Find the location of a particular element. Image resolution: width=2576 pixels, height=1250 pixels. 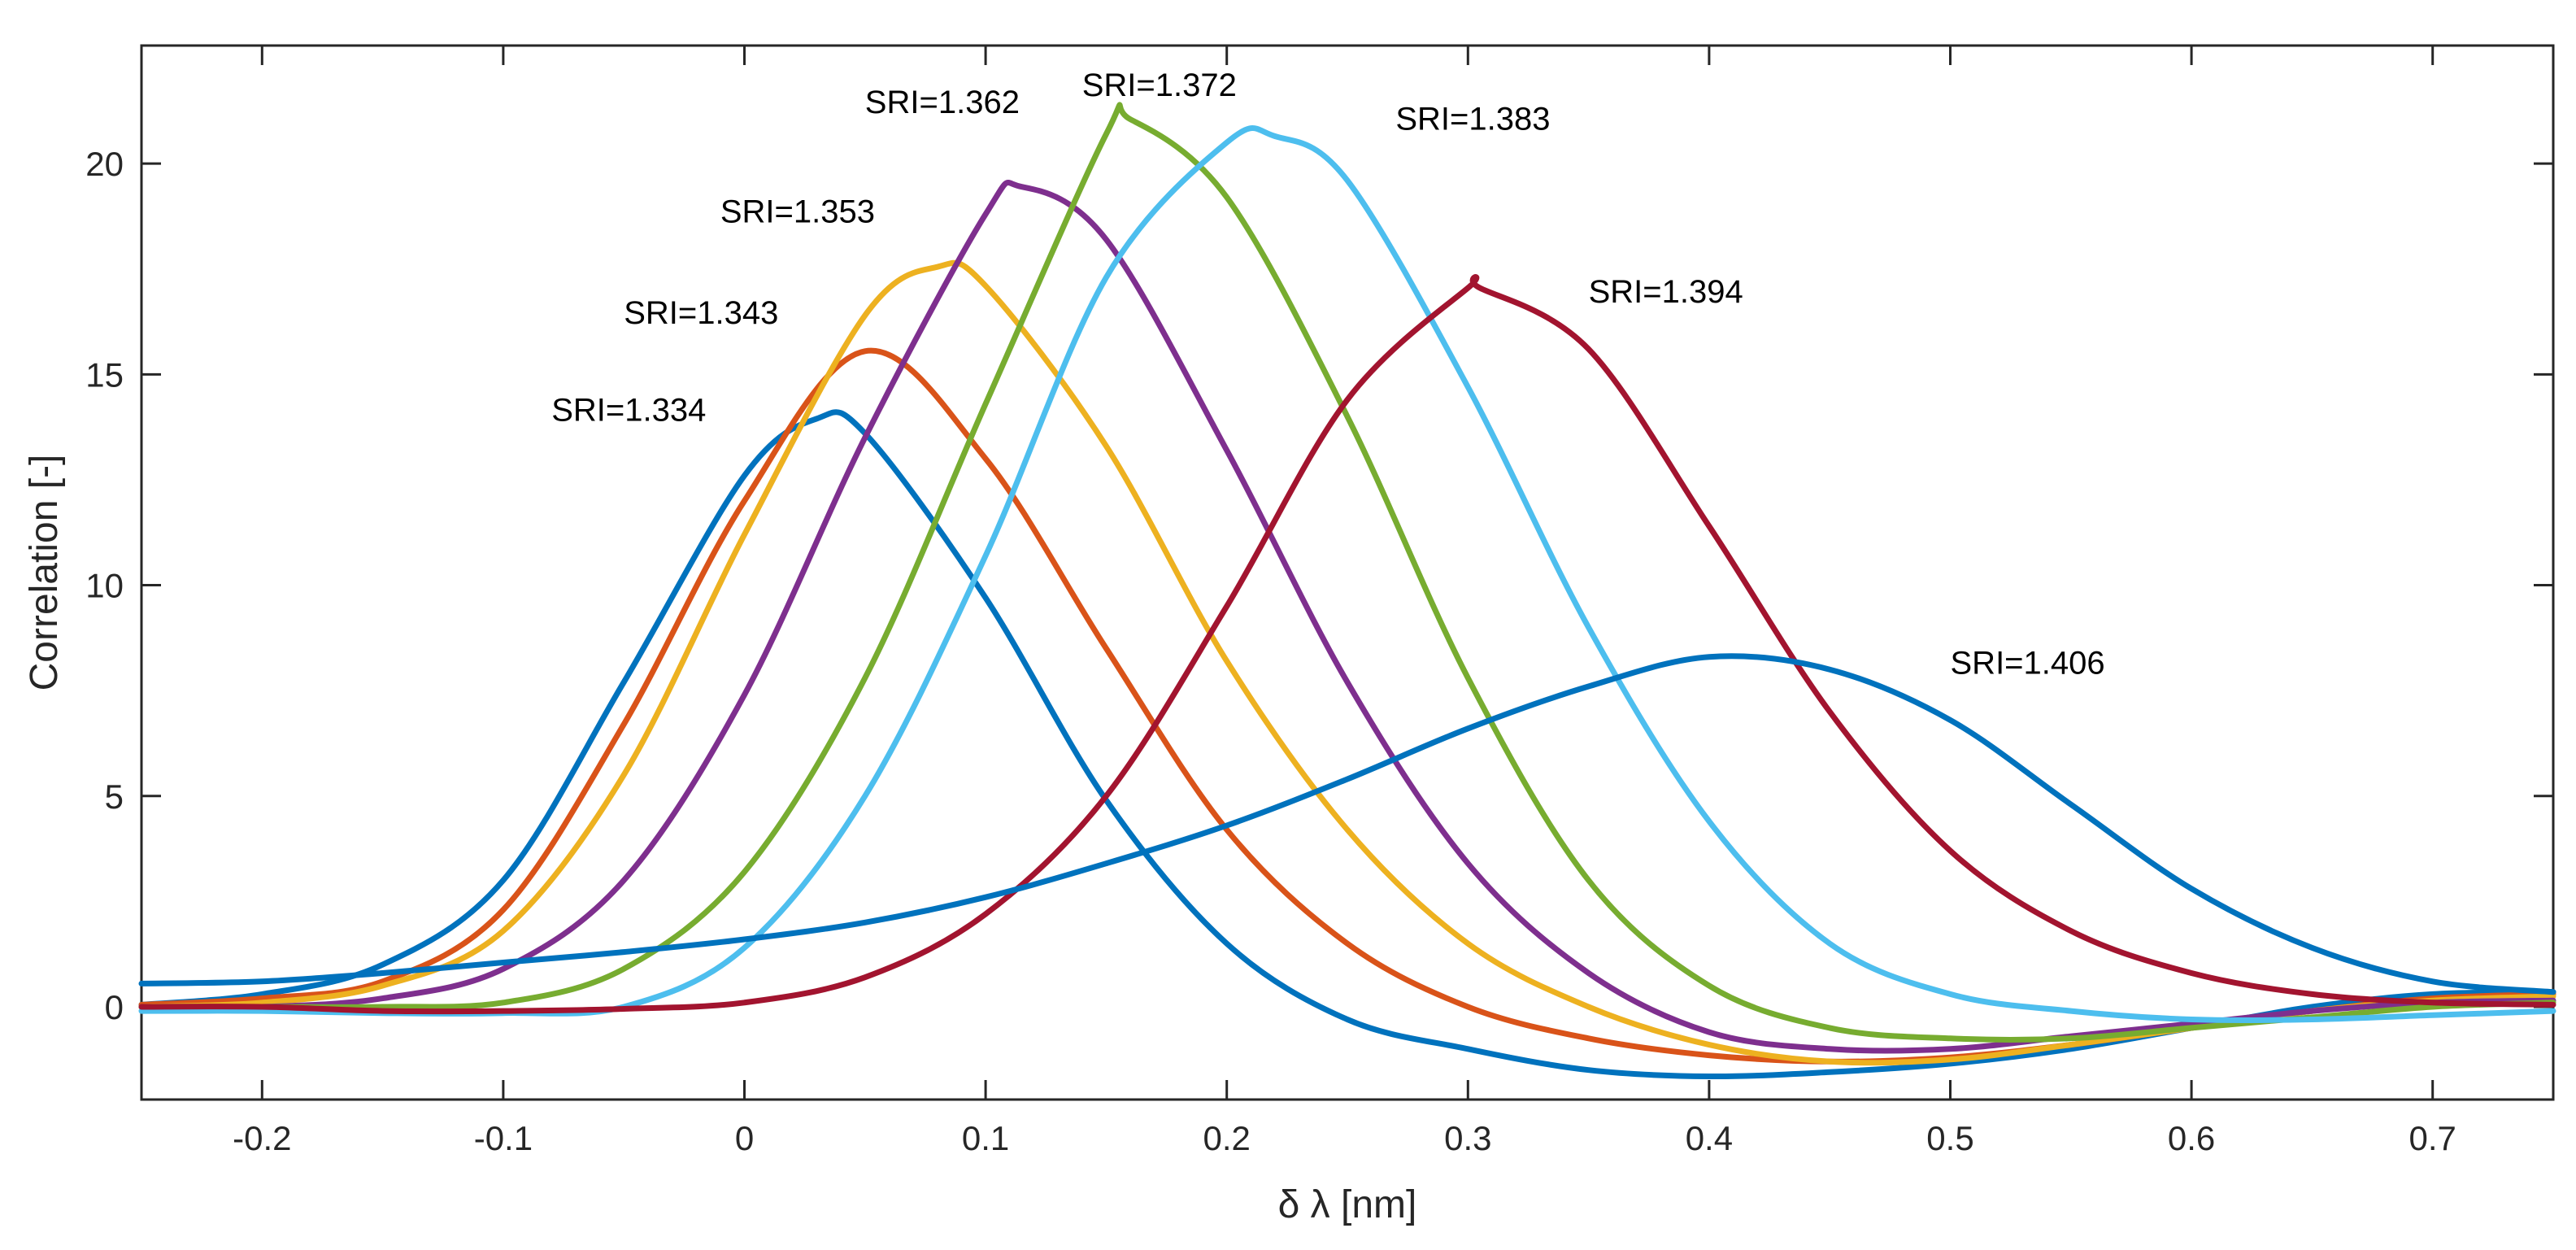

x-tick-label: 0.6 is located at coordinates (2191, 1138).